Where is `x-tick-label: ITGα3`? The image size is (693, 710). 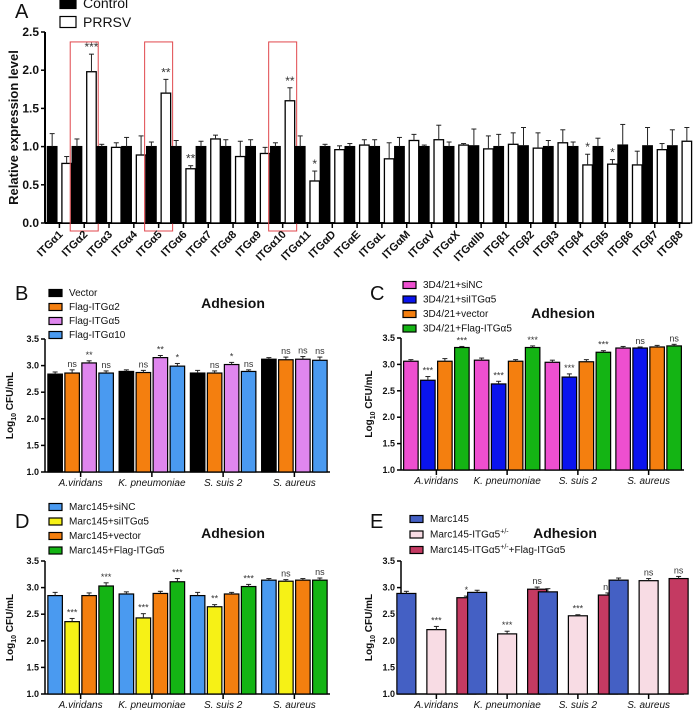
x-tick-label: ITGα3 is located at coordinates (100, 244).